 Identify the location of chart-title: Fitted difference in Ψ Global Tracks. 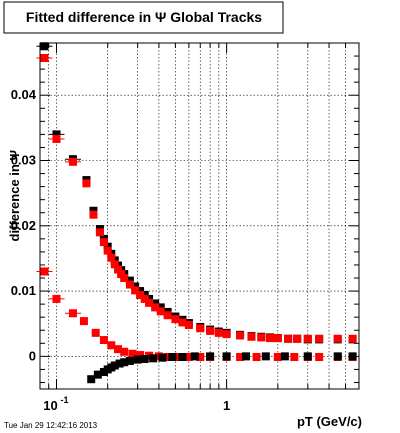
(144, 17).